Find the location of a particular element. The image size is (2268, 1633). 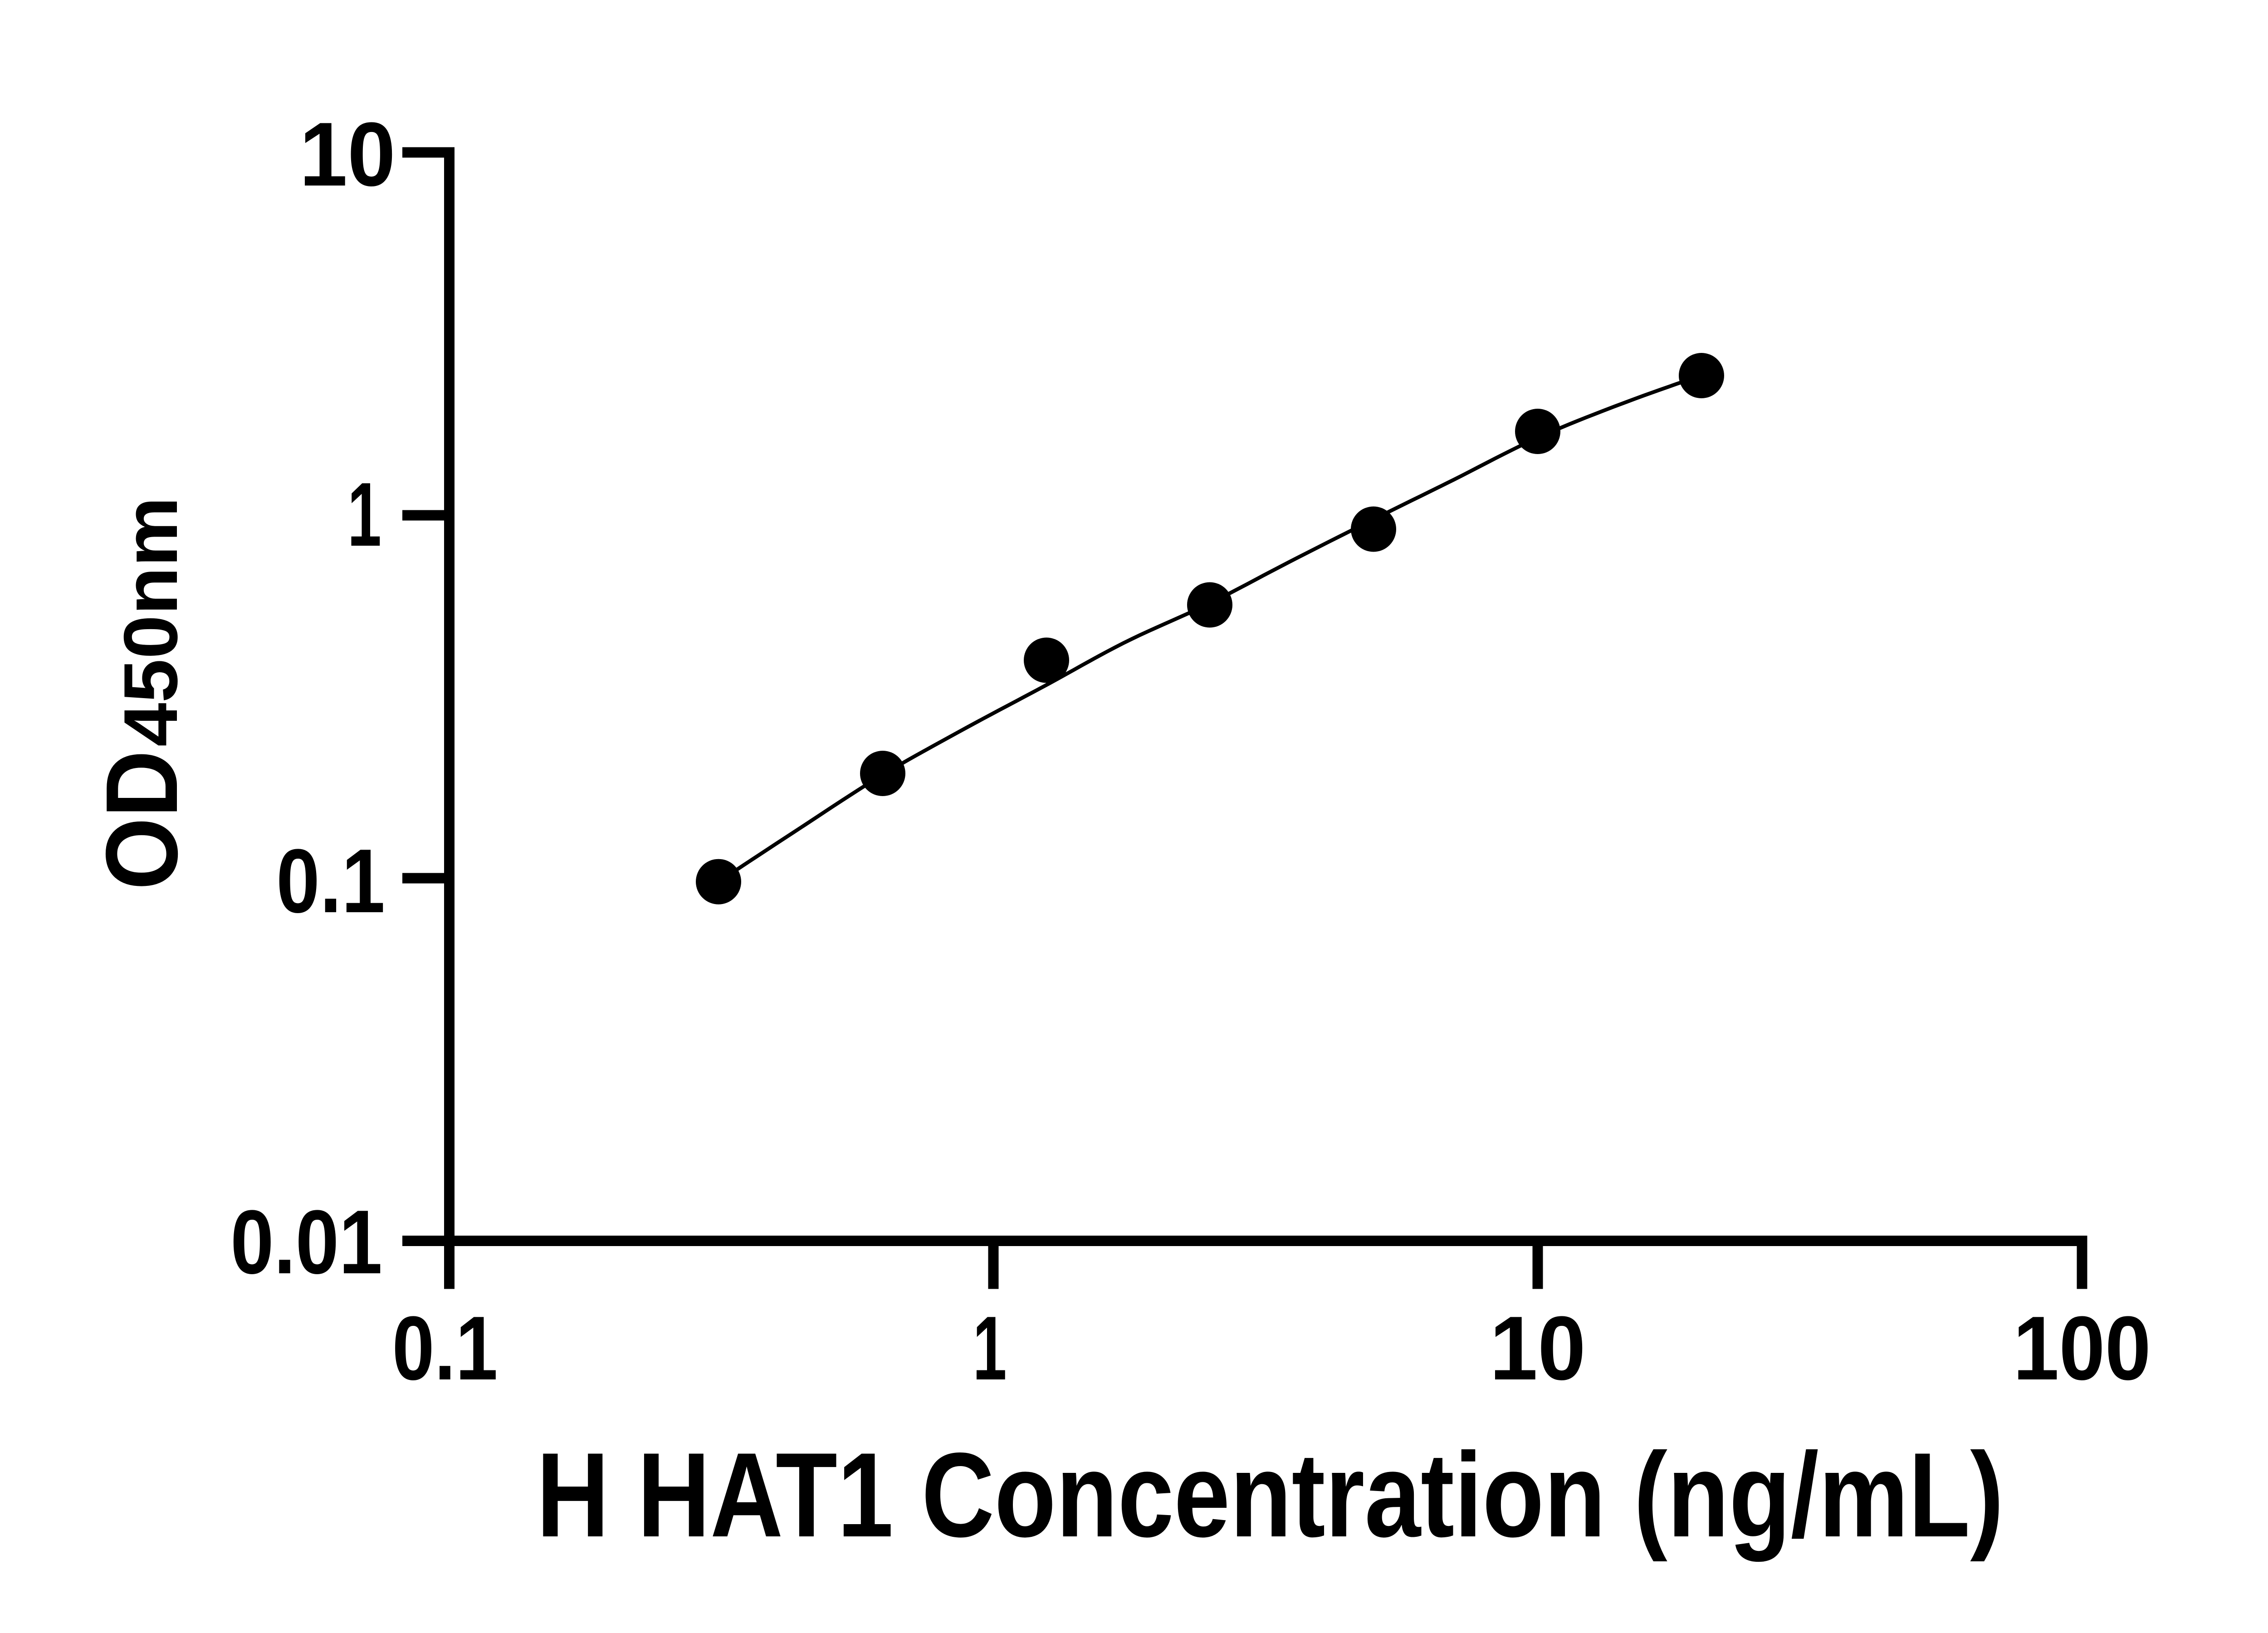

svg-text: 0.01 is located at coordinates (306, 1242).